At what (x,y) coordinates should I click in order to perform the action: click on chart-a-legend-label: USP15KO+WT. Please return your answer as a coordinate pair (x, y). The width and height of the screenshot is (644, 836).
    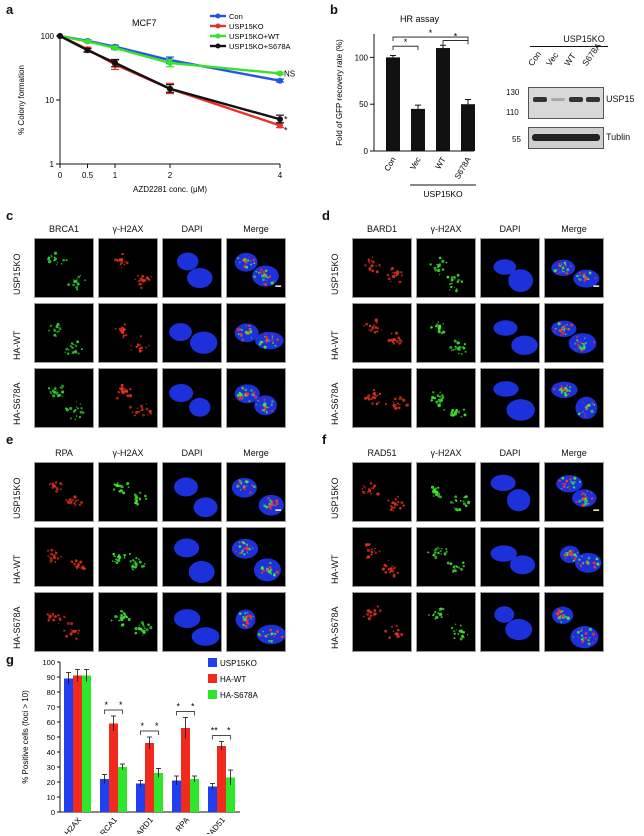
    Looking at the image, I should click on (254, 36).